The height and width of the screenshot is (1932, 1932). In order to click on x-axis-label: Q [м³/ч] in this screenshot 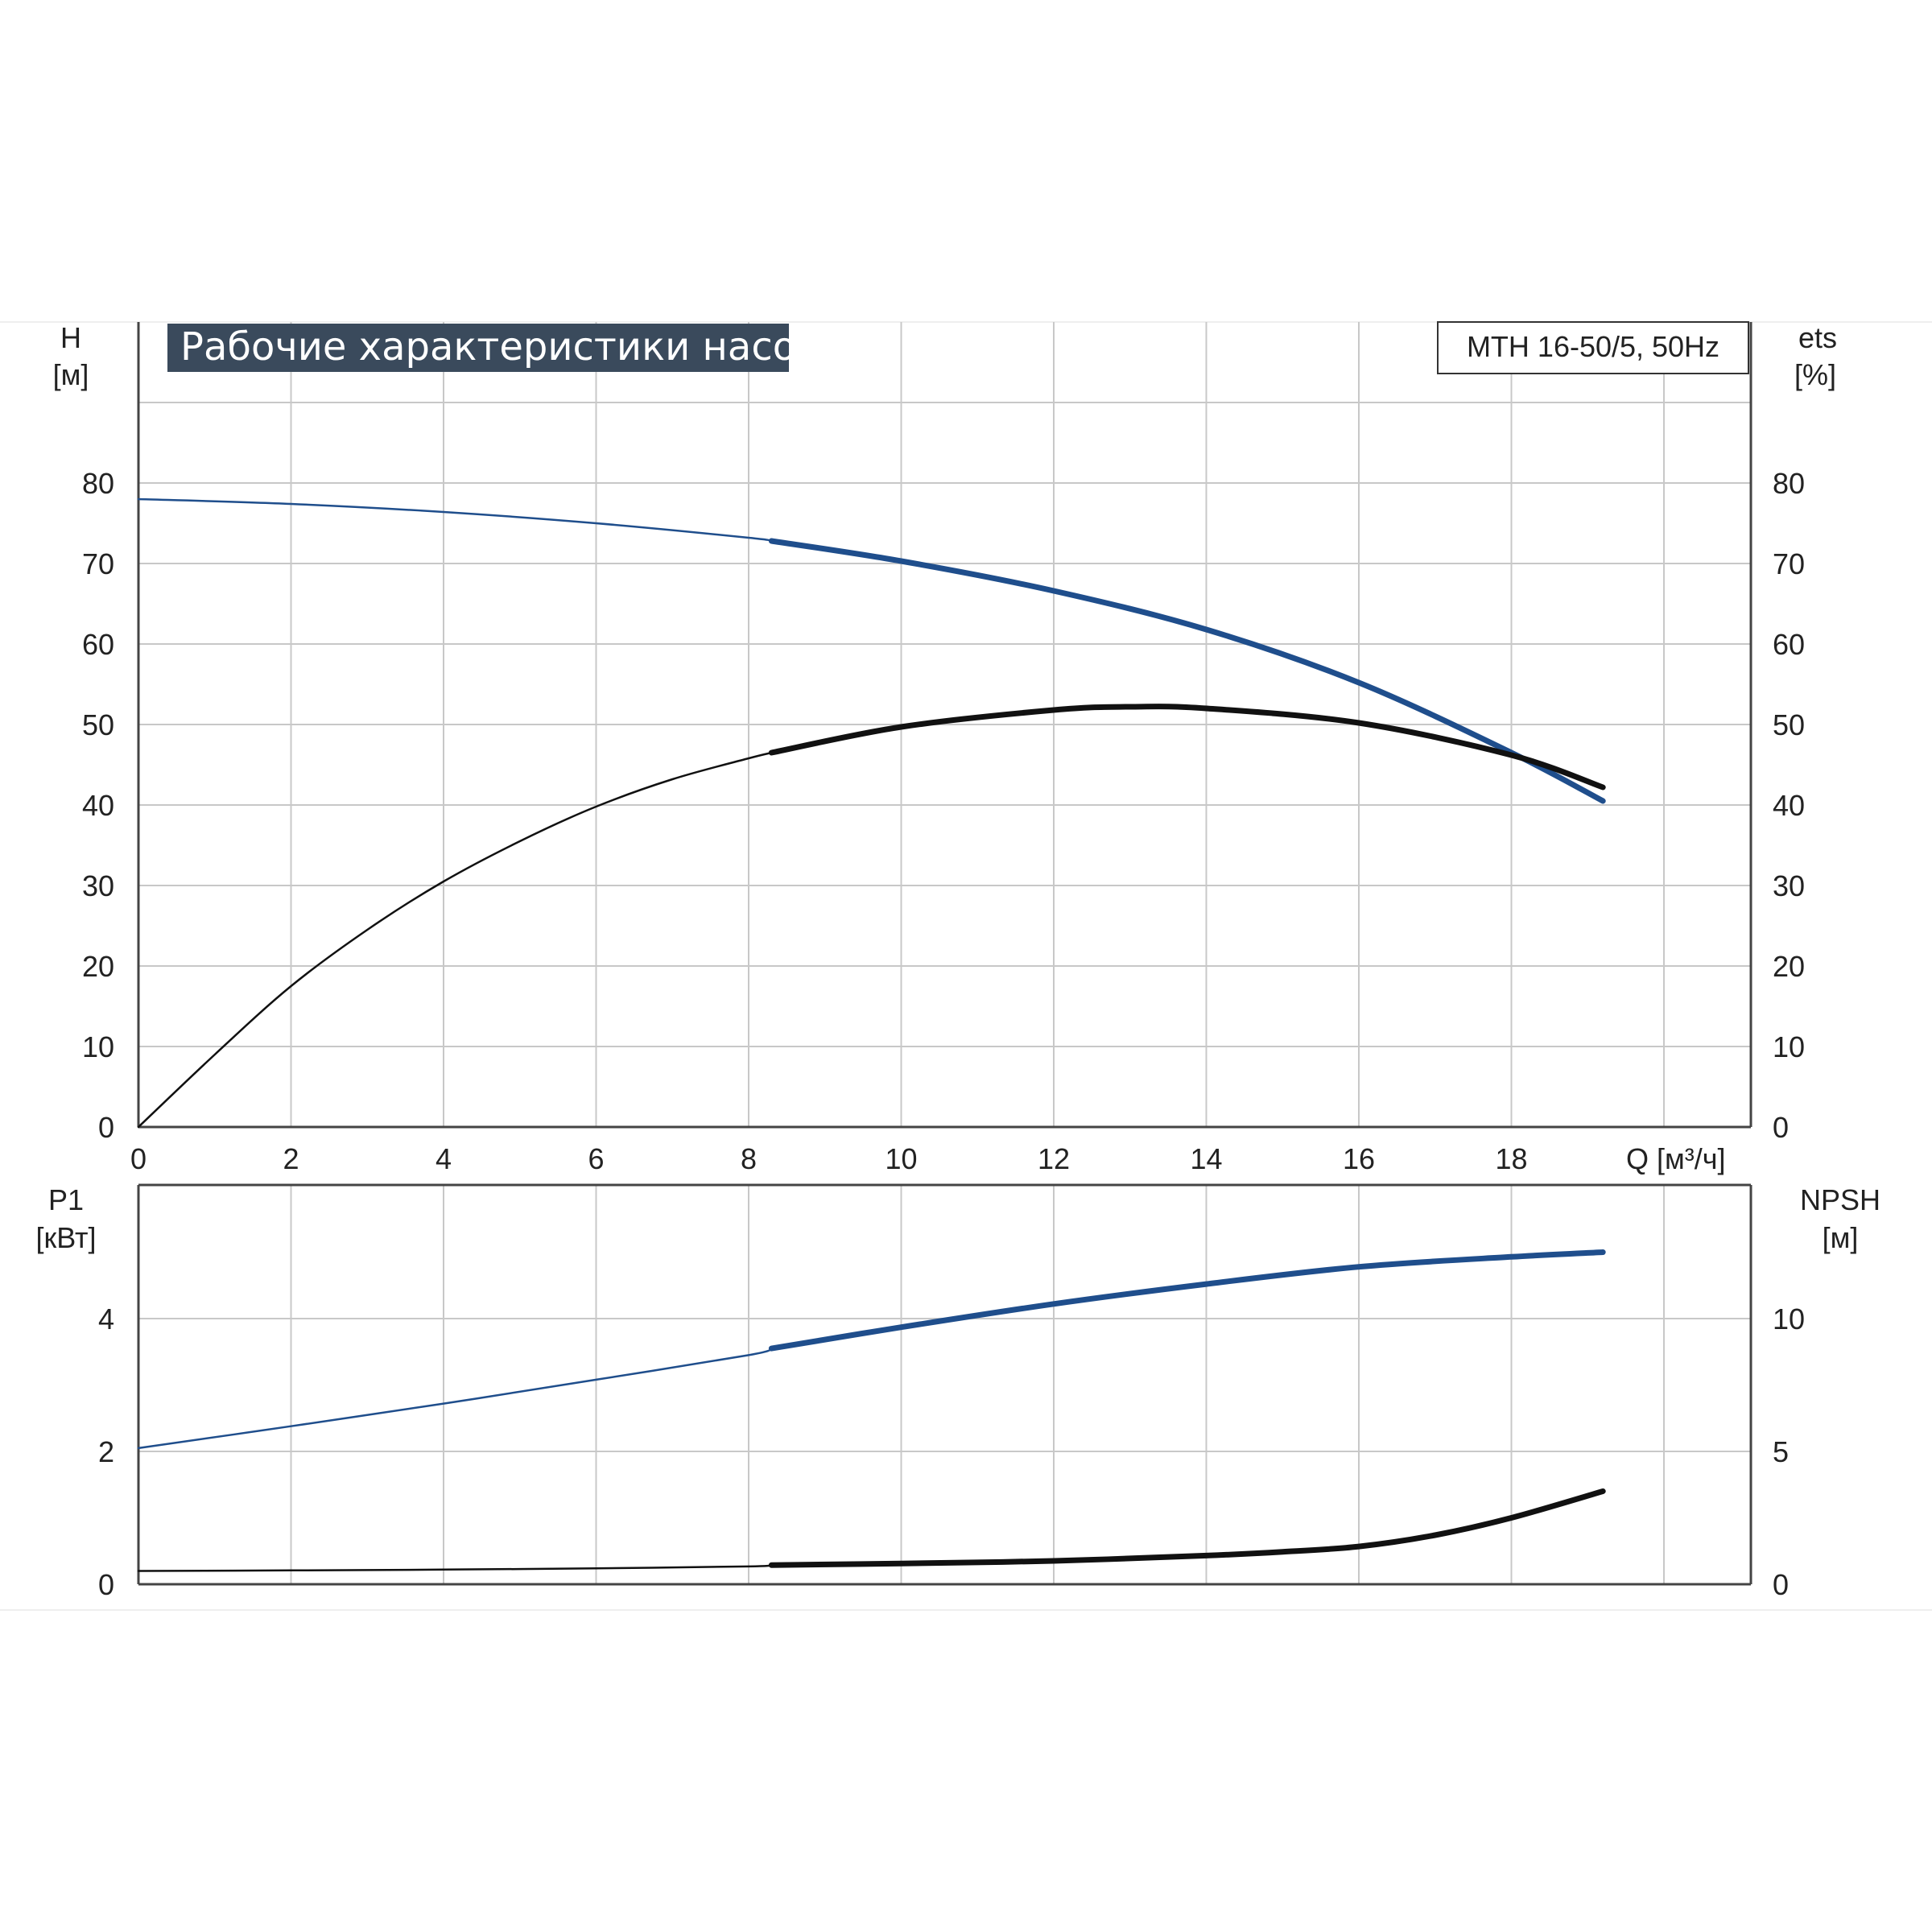, I will do `click(1676, 1158)`.